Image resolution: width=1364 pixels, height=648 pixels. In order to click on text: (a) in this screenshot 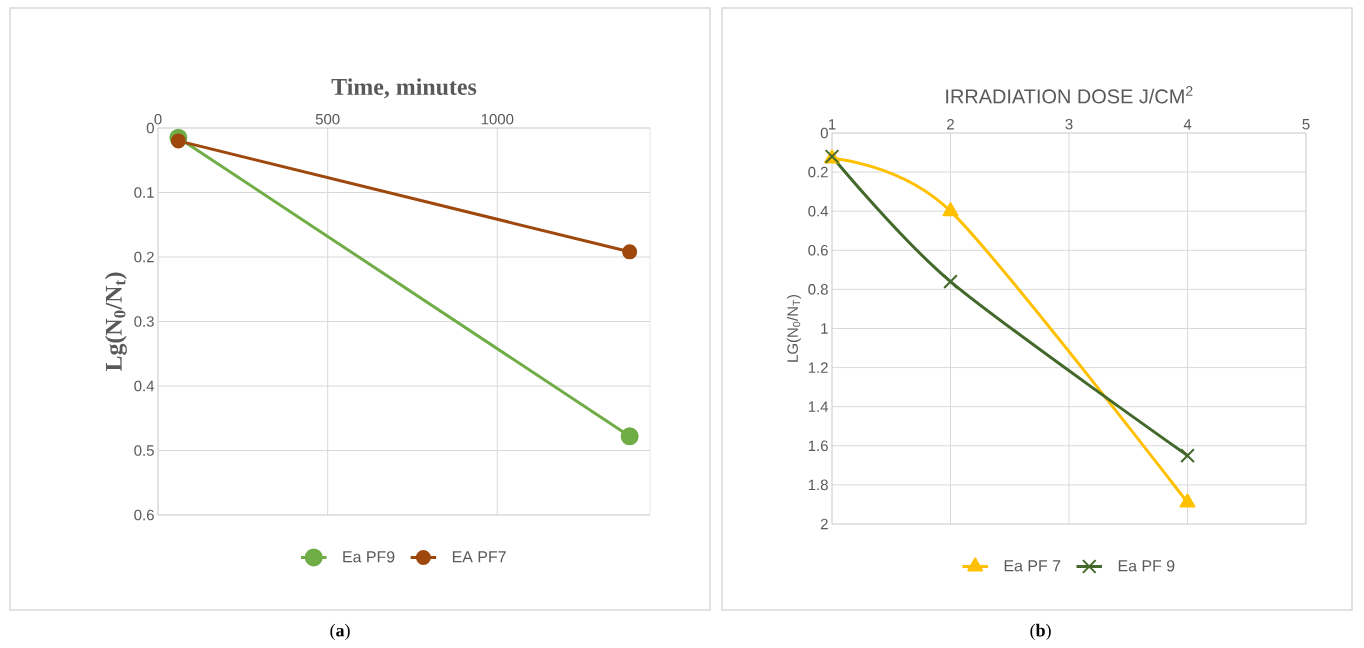, I will do `click(340, 632)`.